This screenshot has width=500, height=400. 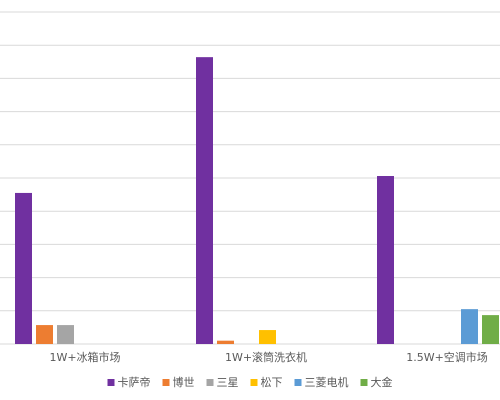 I want to click on legend-label: 博世, so click(x=184, y=382).